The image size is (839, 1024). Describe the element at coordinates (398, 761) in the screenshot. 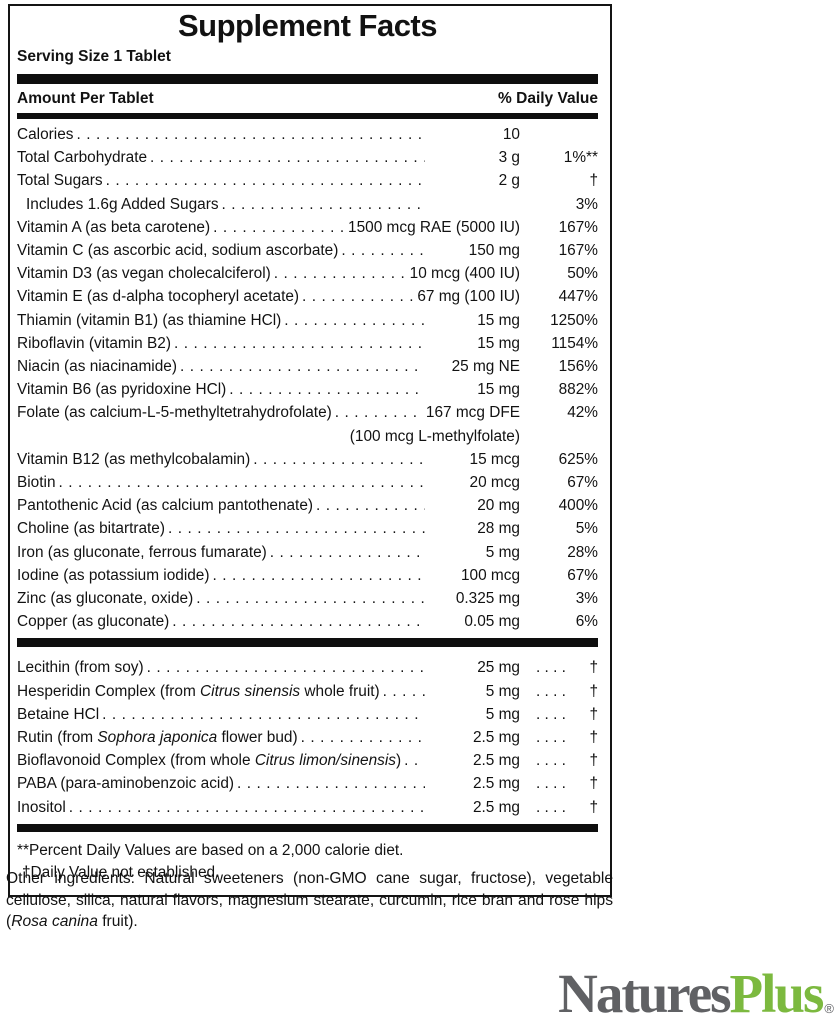

I see `text-segment: )` at that location.